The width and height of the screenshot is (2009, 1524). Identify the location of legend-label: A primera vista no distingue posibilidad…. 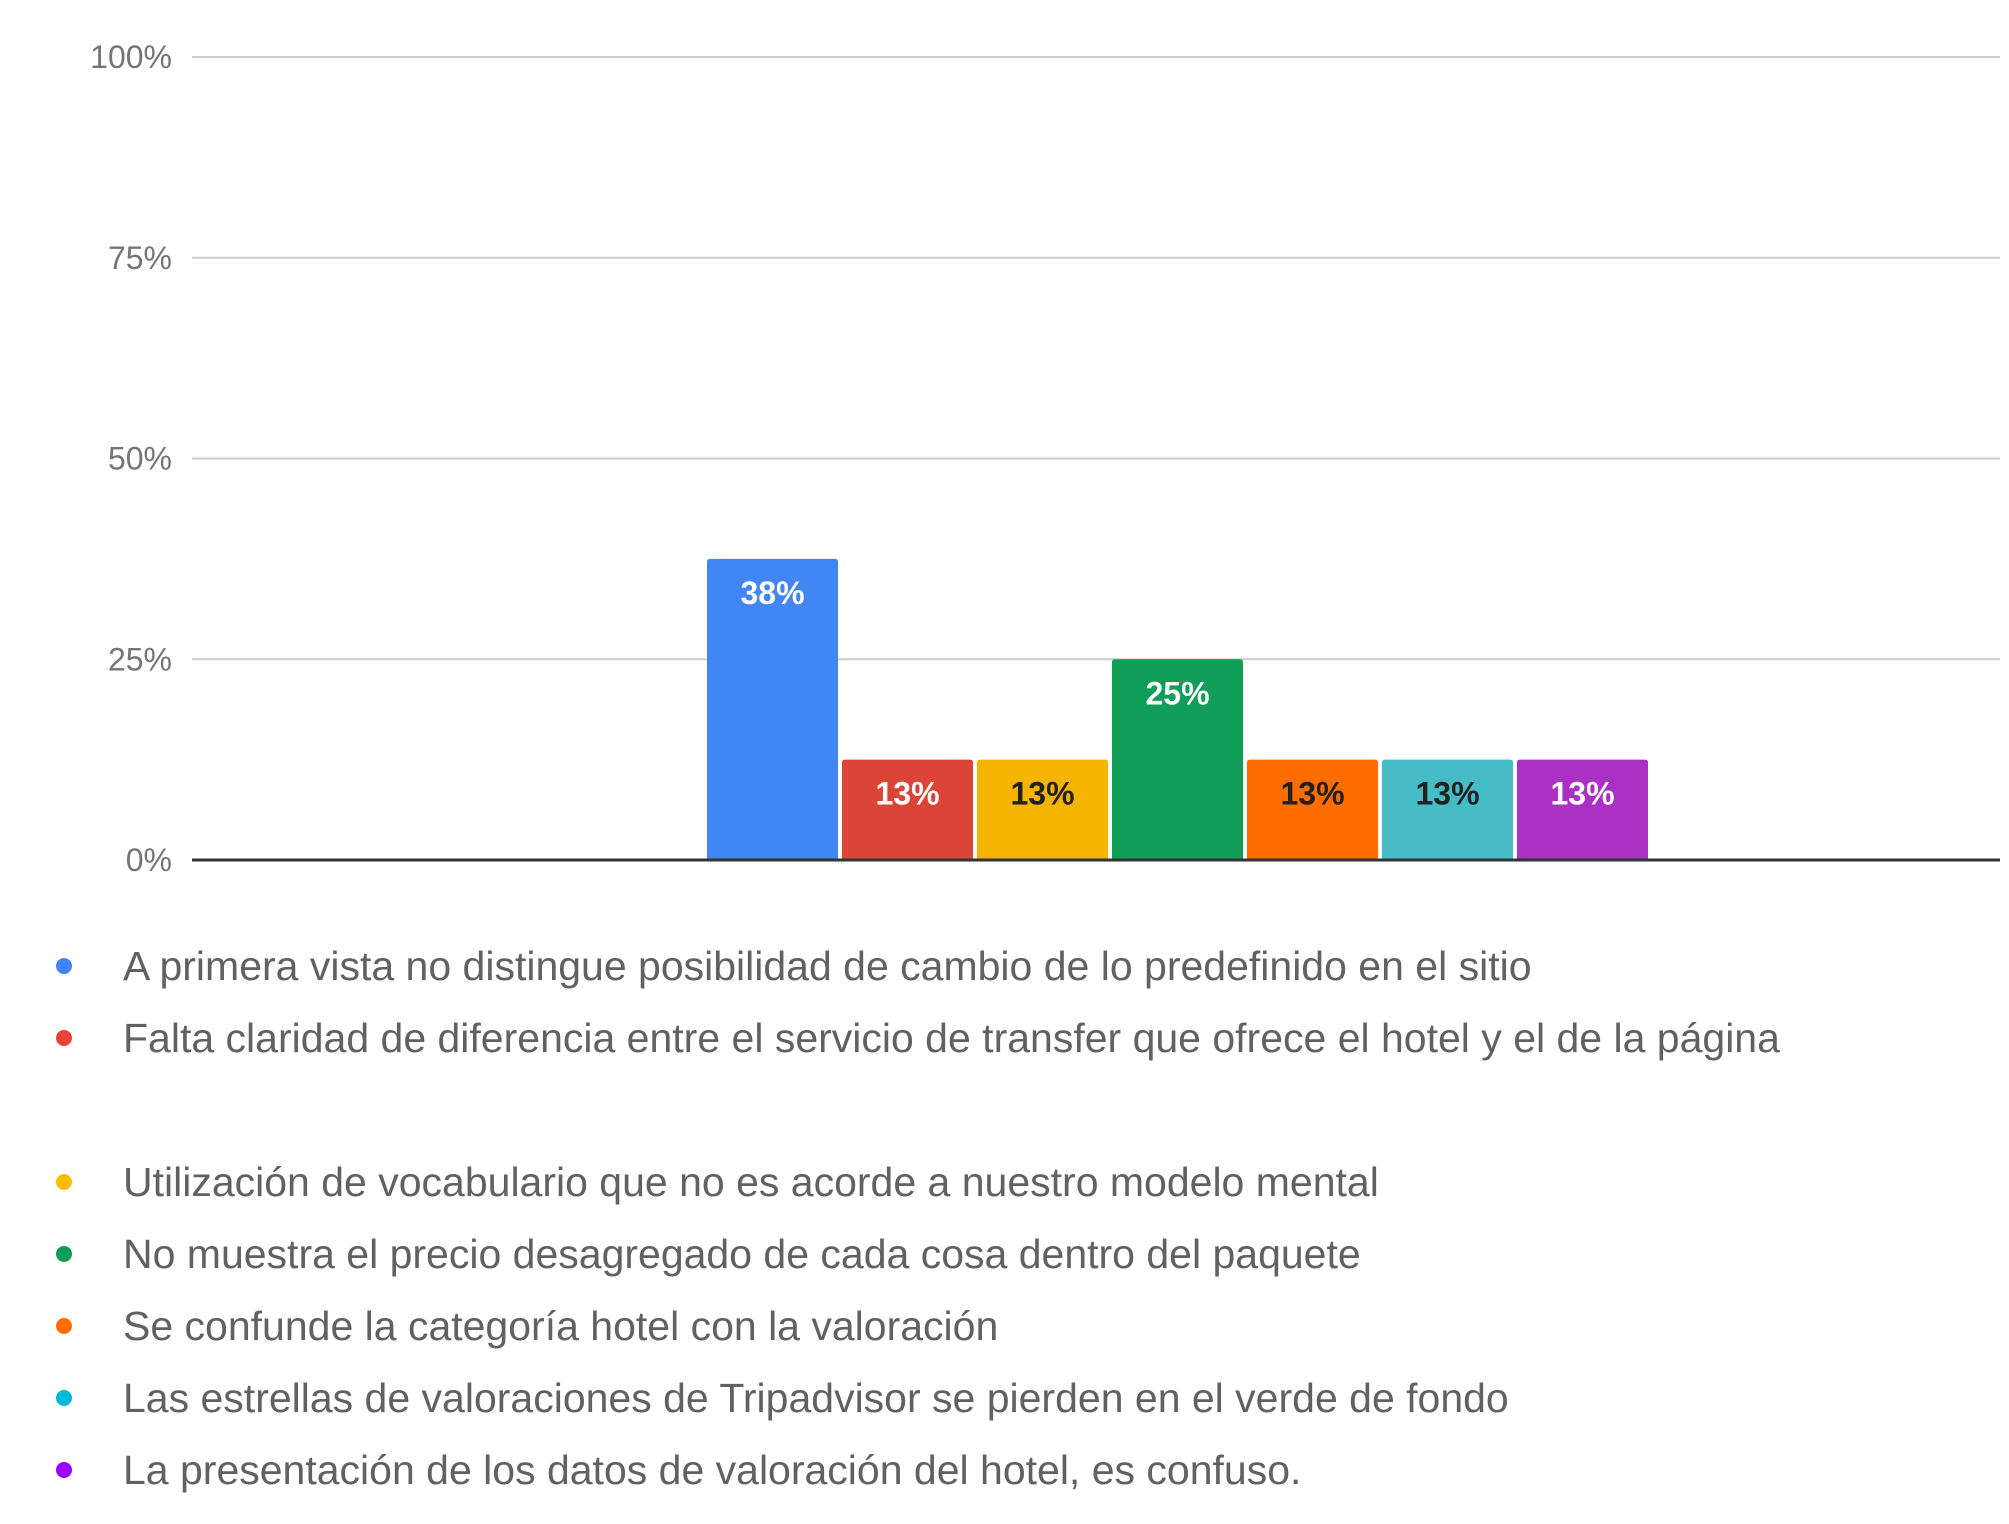
(827, 966).